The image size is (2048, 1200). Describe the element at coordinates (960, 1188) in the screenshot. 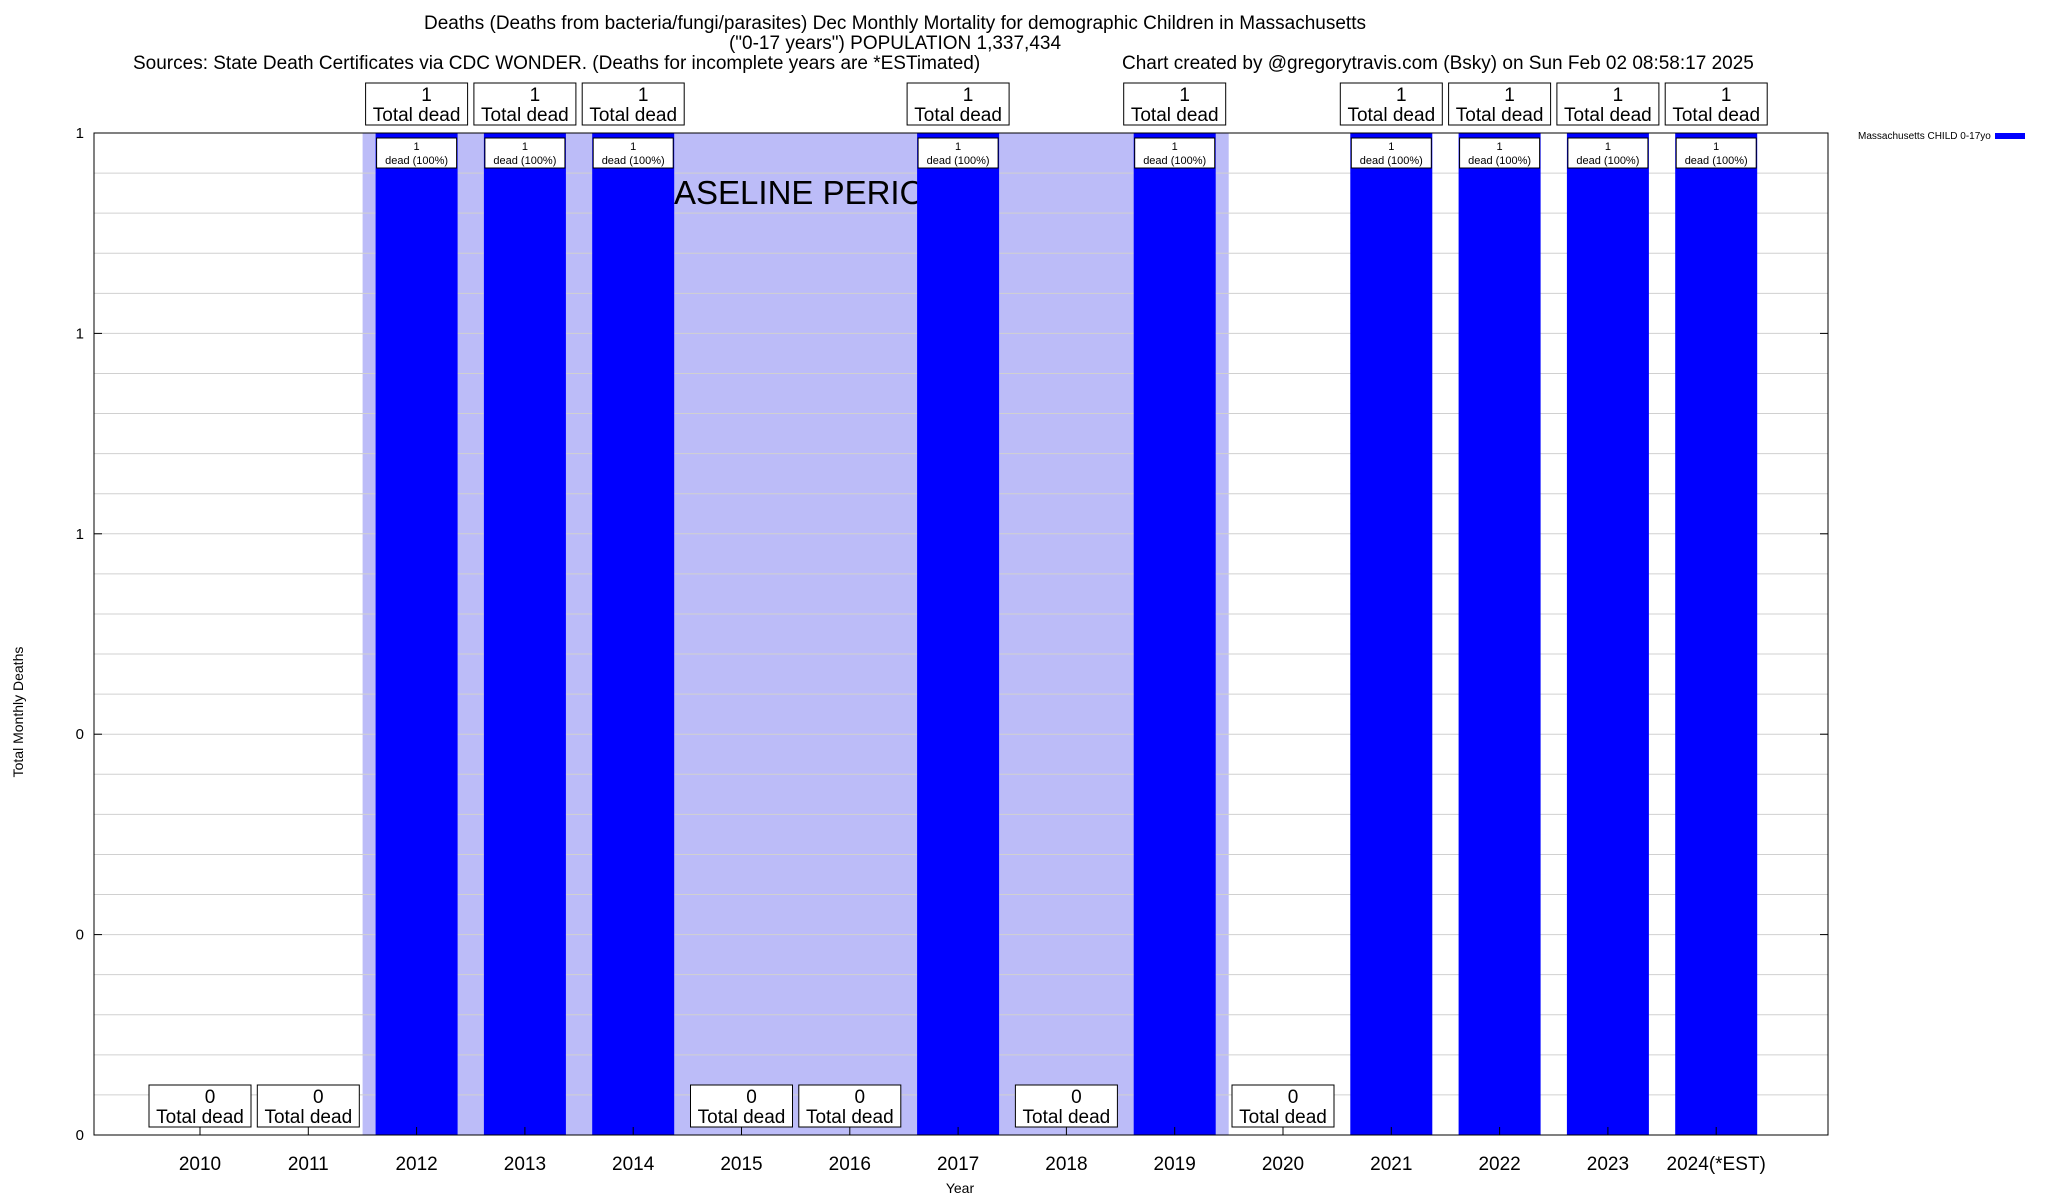

I see `x-axis-label: Year` at that location.